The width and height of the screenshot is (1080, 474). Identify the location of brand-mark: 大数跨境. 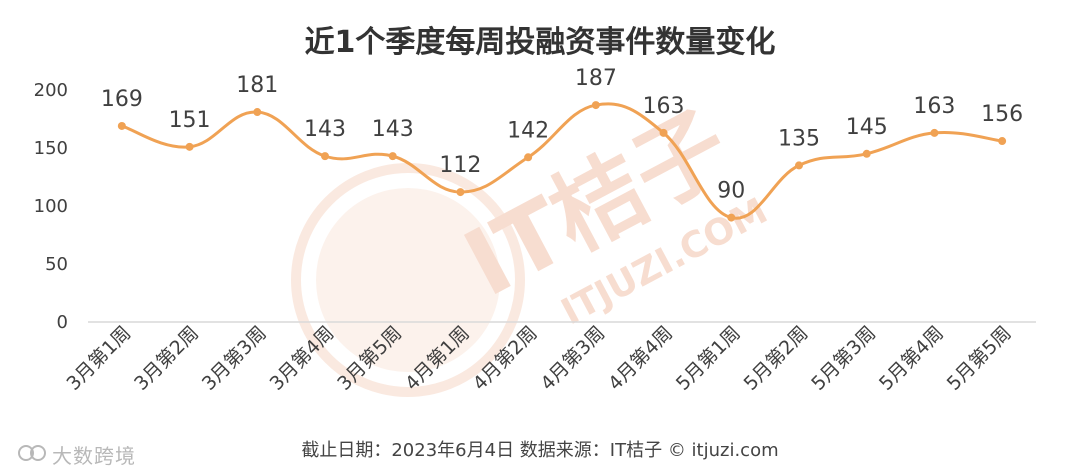
(77, 454).